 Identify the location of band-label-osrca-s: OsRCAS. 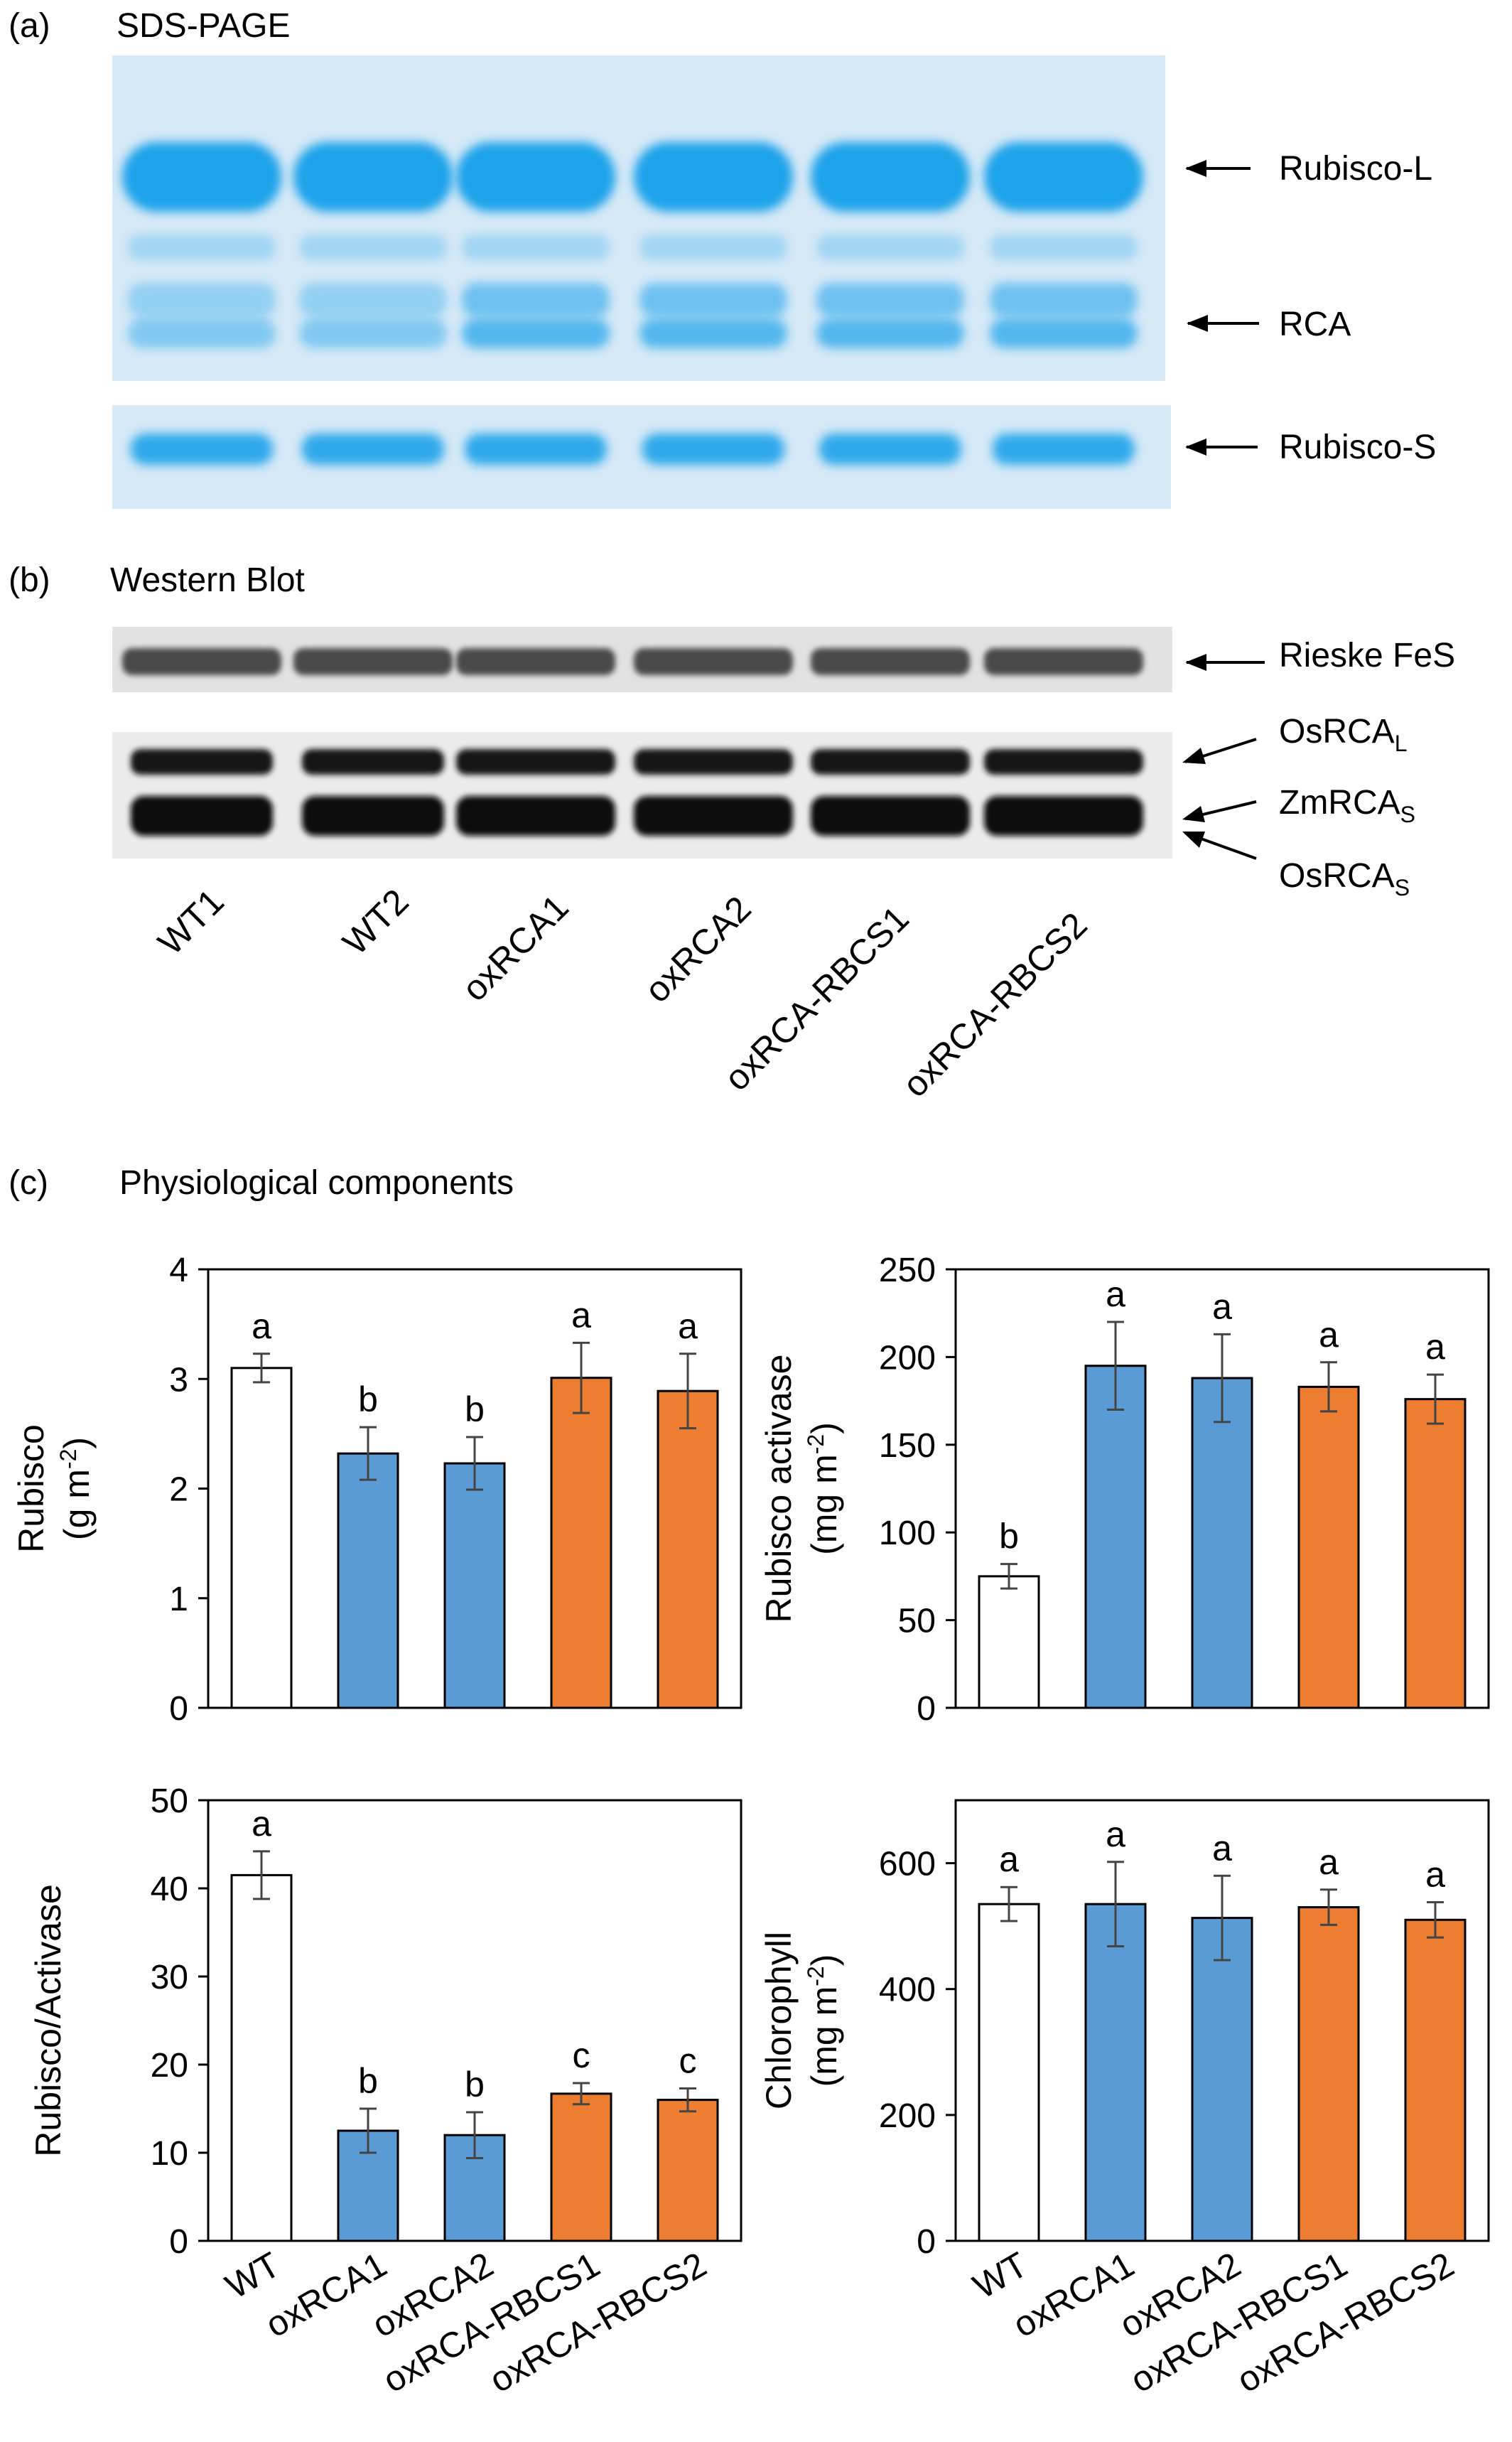
(1296, 866).